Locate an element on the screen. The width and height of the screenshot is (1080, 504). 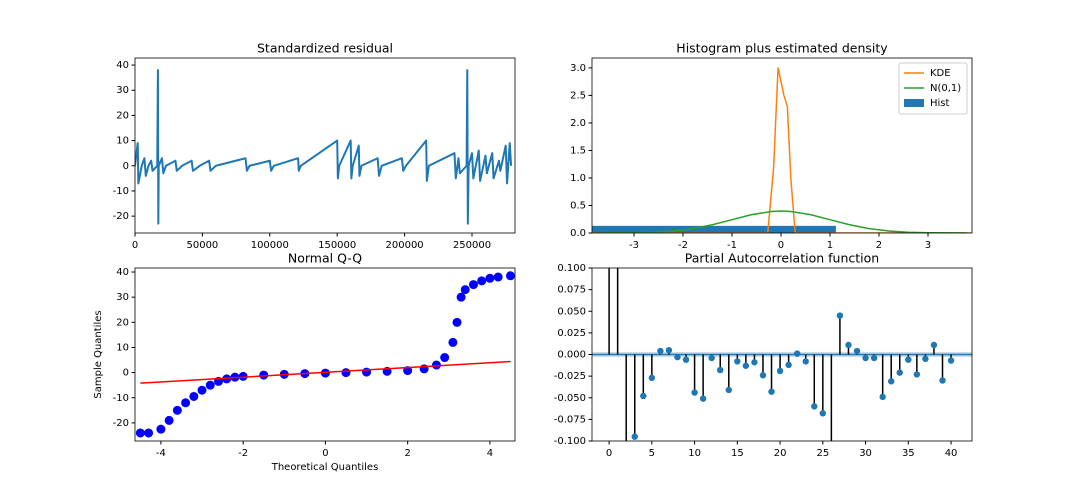
y-tick-label: 0.025 is located at coordinates (571, 333).